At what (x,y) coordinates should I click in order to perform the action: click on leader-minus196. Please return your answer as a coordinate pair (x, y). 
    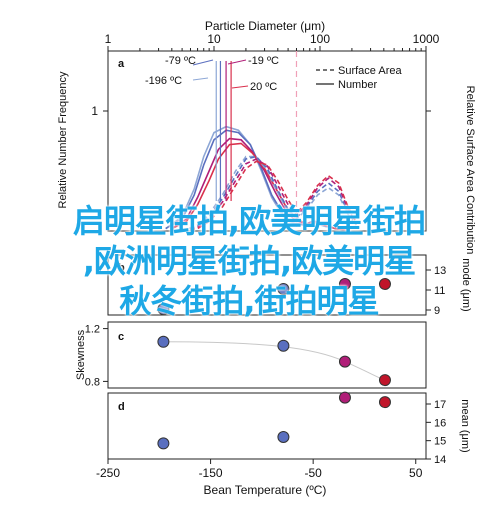
    Looking at the image, I should click on (200, 79).